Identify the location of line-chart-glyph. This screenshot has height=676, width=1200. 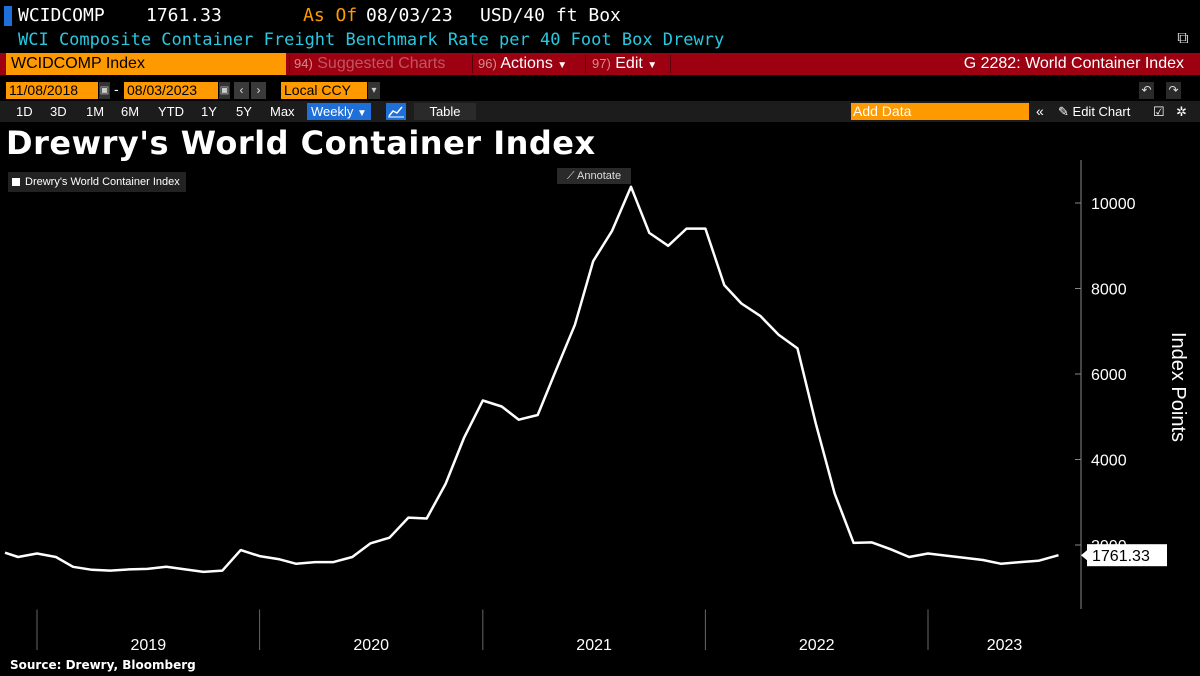
(396, 112).